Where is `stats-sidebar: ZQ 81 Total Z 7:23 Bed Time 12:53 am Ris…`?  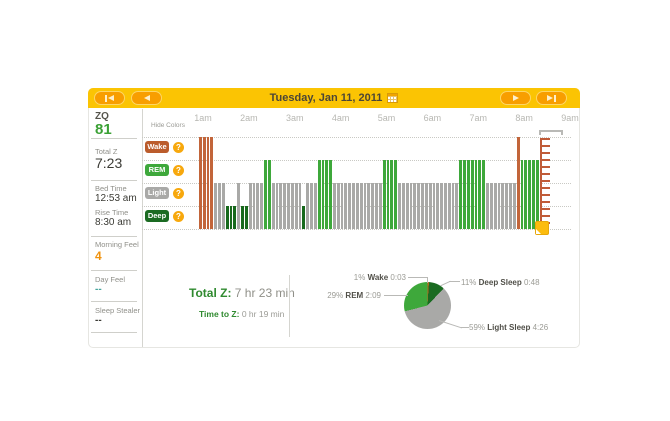
stats-sidebar: ZQ 81 Total Z 7:23 Bed Time 12:53 am Ris… is located at coordinates (115, 228).